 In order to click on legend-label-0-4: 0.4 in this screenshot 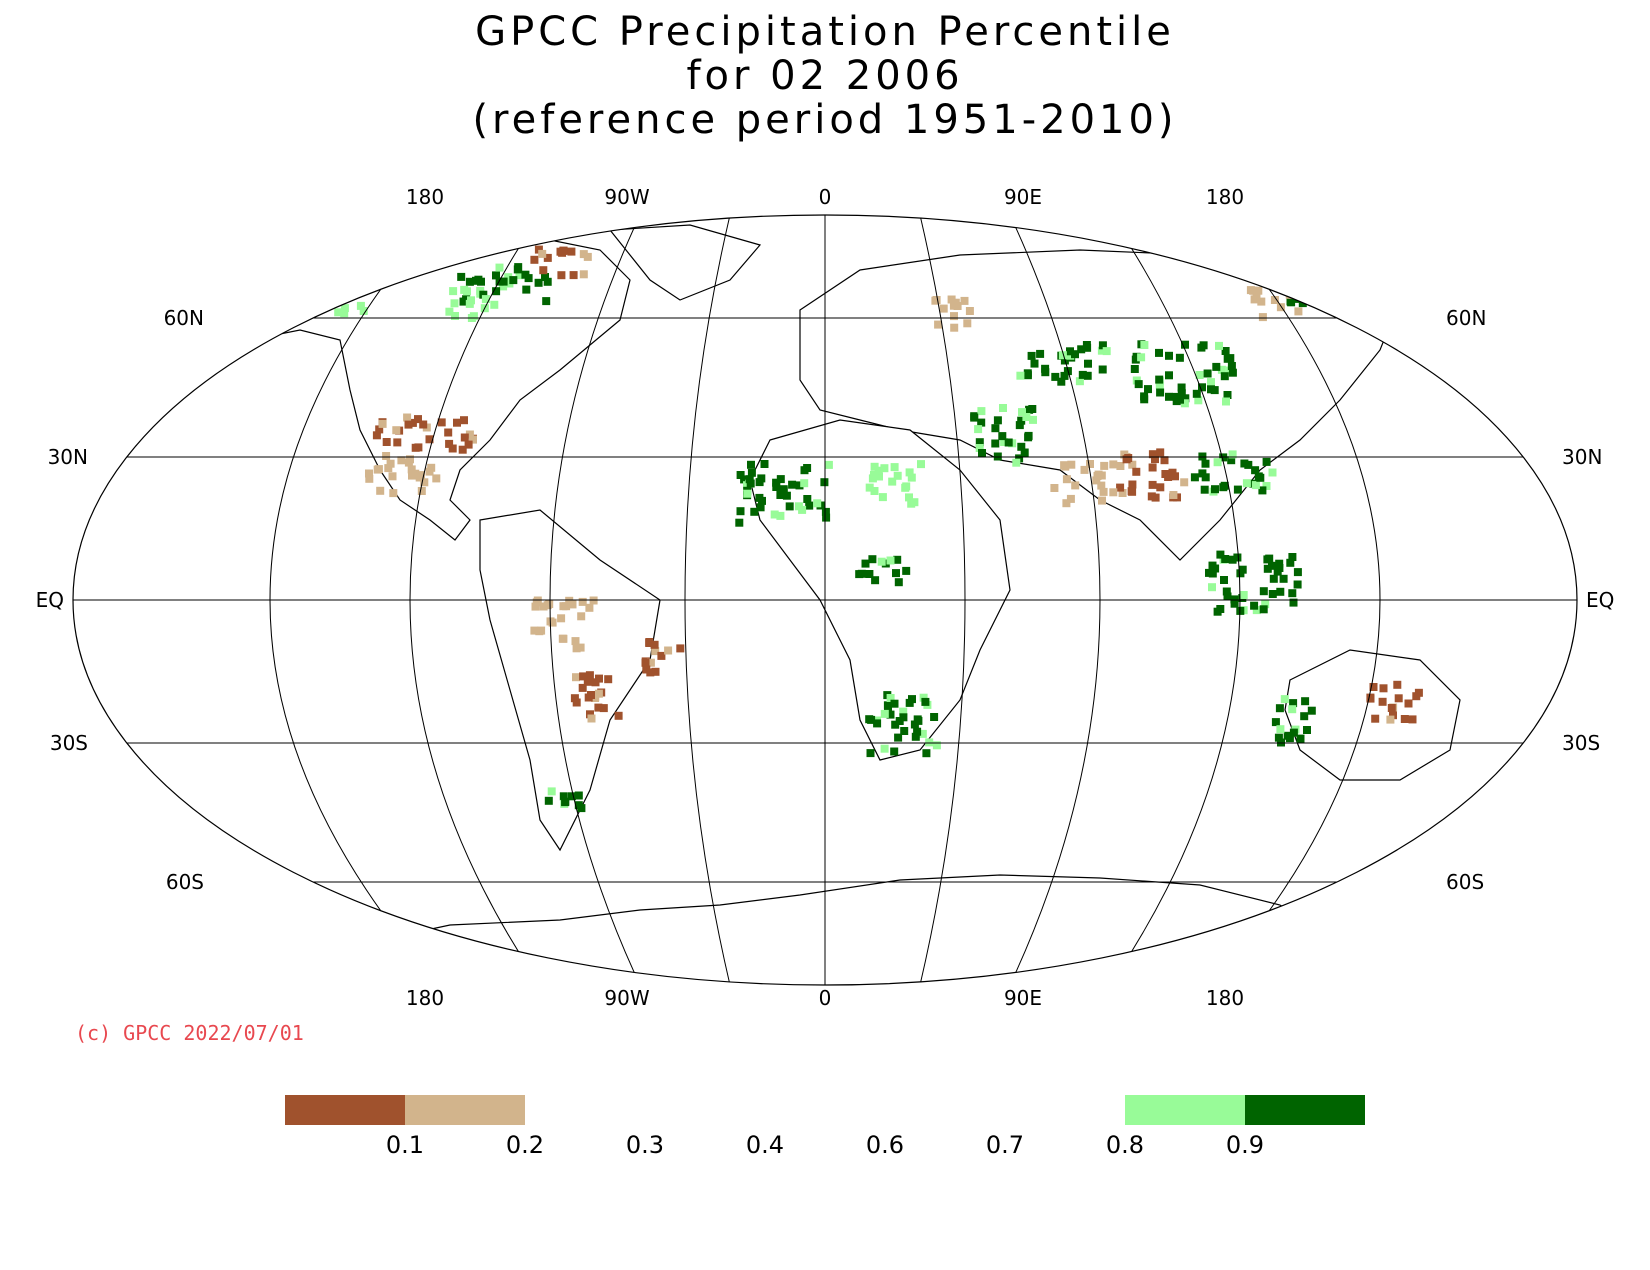, I will do `click(765, 1145)`.